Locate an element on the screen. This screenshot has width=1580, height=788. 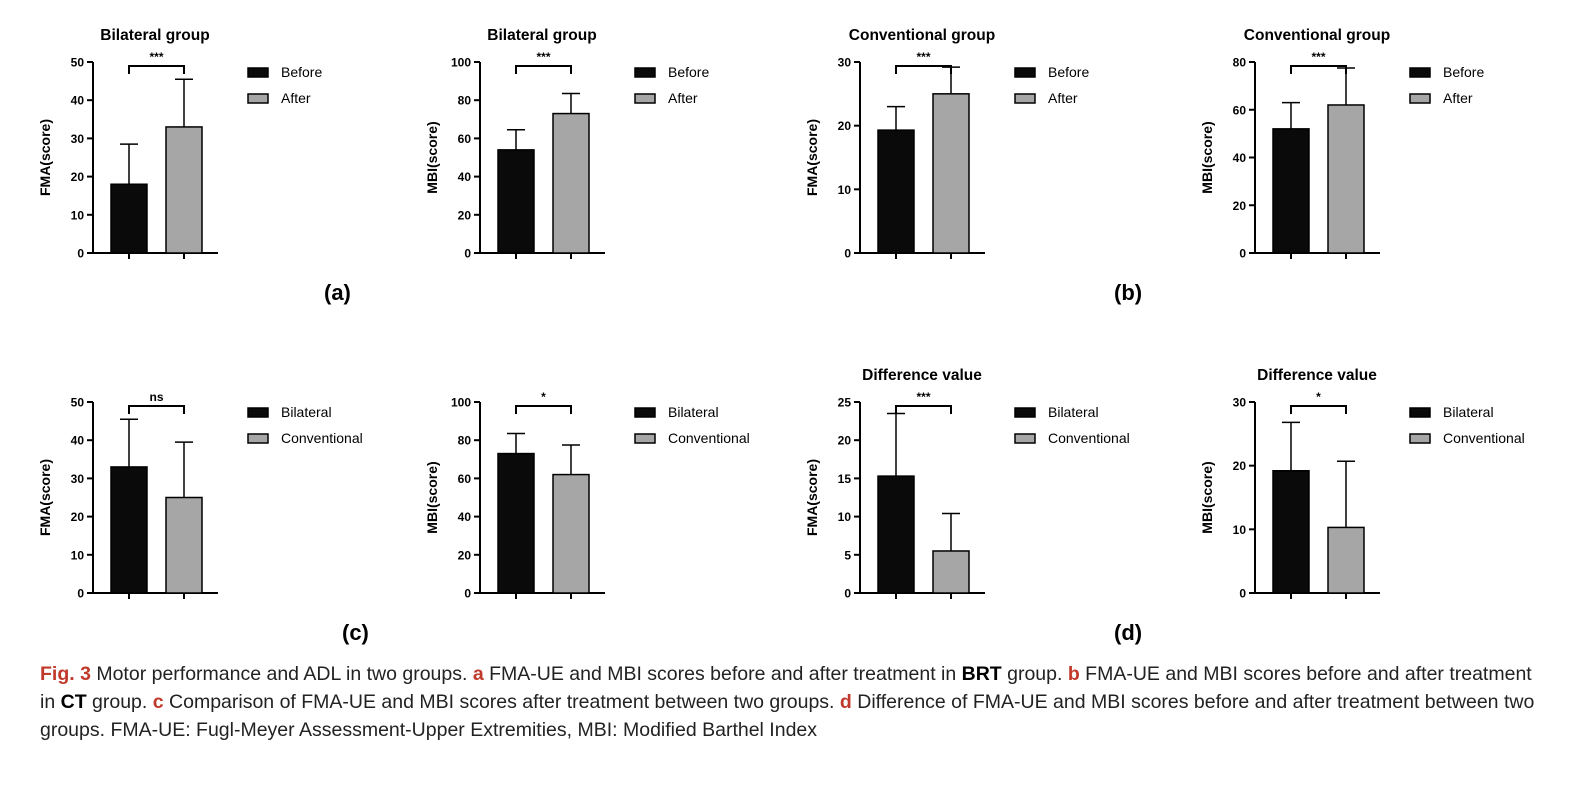
panel-label-d: (d) is located at coordinates (1128, 632).